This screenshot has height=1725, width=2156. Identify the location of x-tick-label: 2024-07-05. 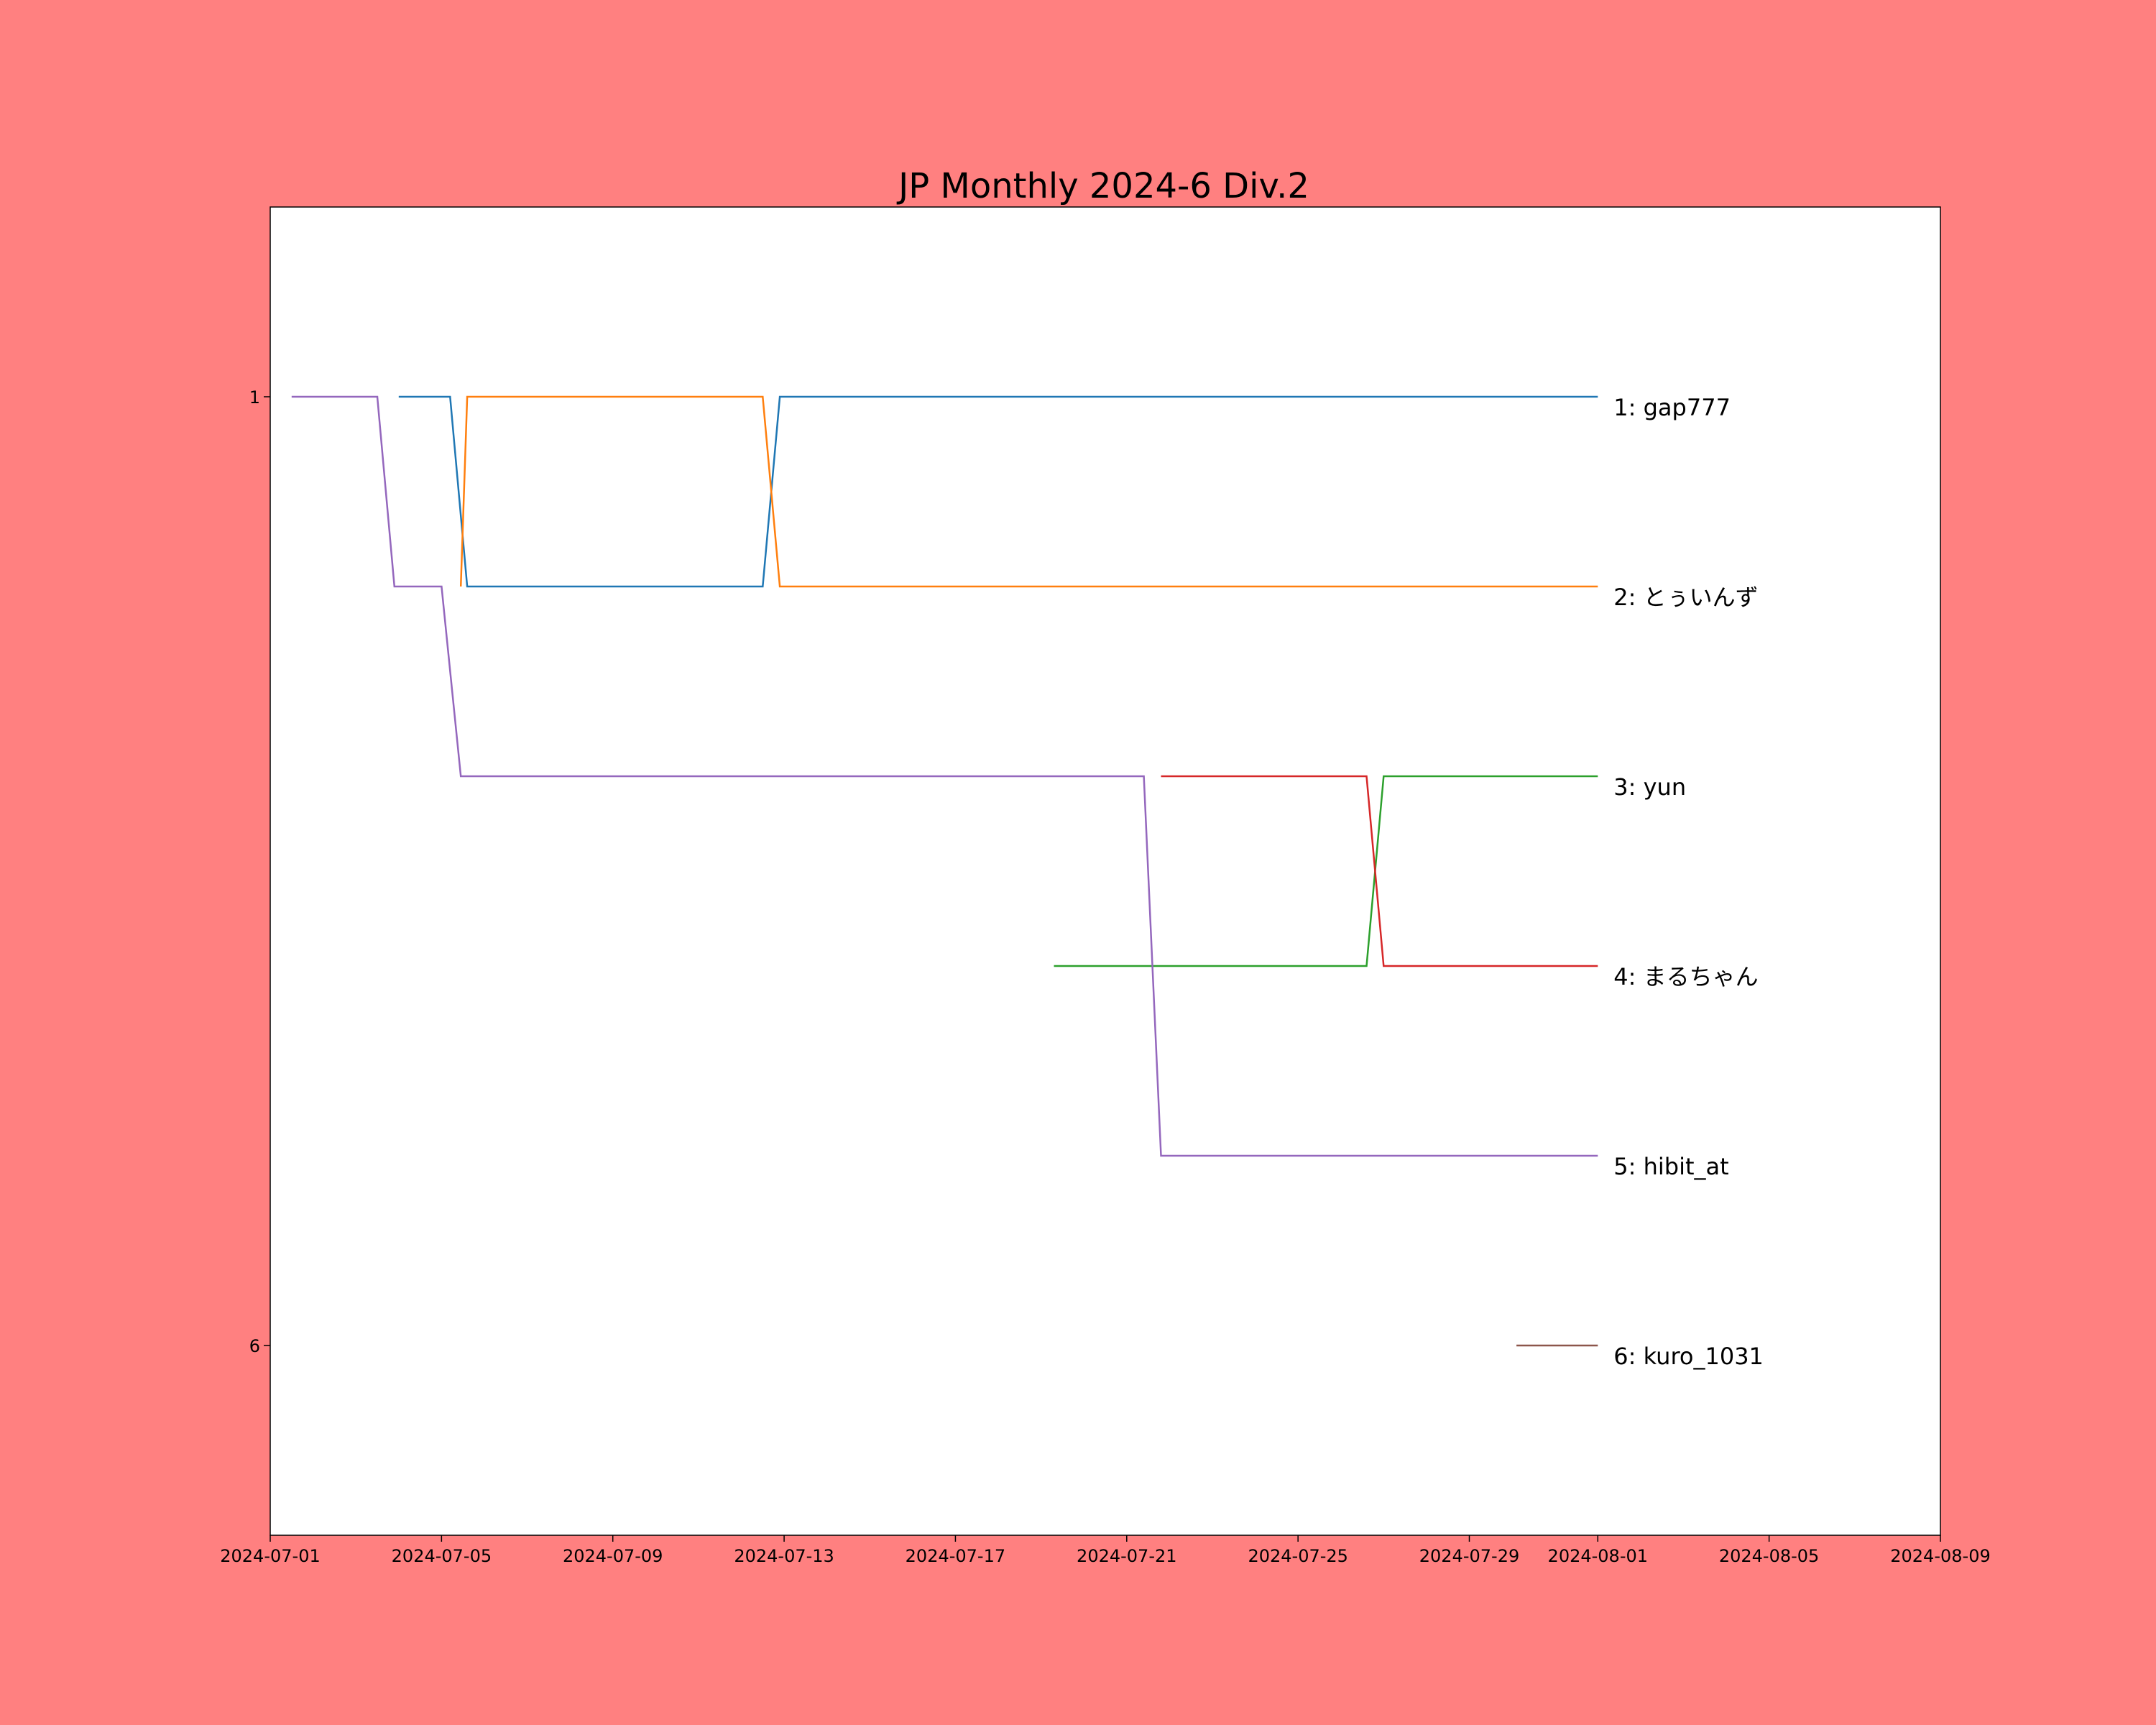
(442, 1556).